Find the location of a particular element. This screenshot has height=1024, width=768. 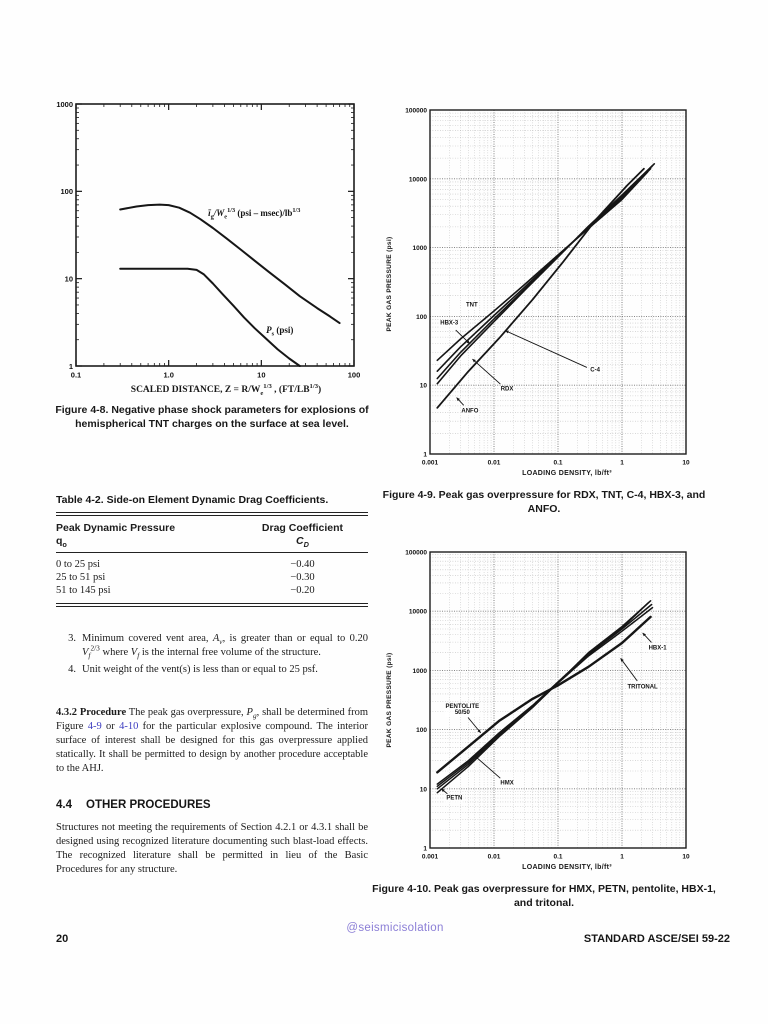

figure-4-10-y-axis-label: PEAK GAS PRESSURE (psi) is located at coordinates (389, 700).